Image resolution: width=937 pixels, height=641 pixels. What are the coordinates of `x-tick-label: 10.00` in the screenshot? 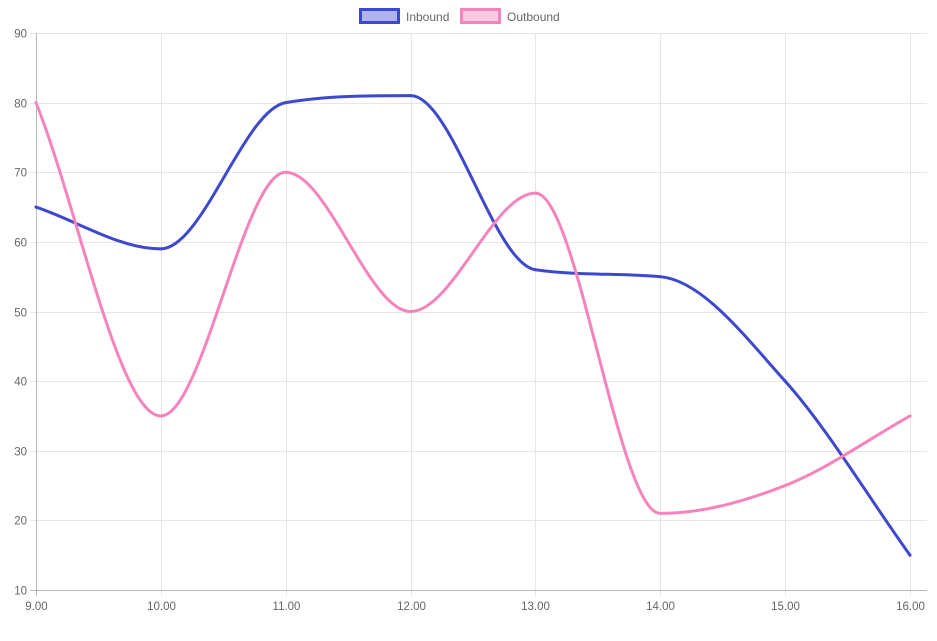 It's located at (161, 607).